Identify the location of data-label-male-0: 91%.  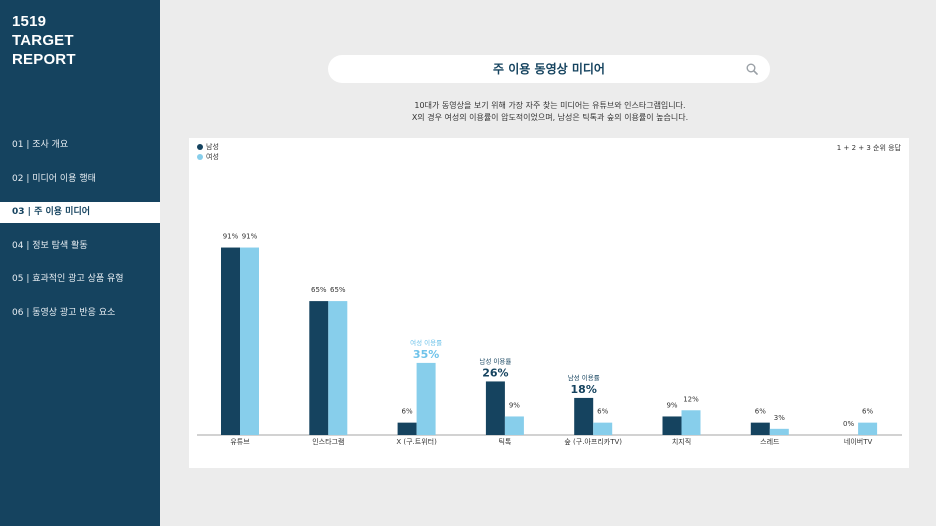
(231, 237).